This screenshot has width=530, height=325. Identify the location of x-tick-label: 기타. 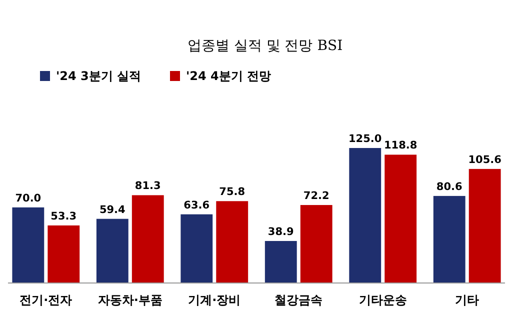
(467, 300).